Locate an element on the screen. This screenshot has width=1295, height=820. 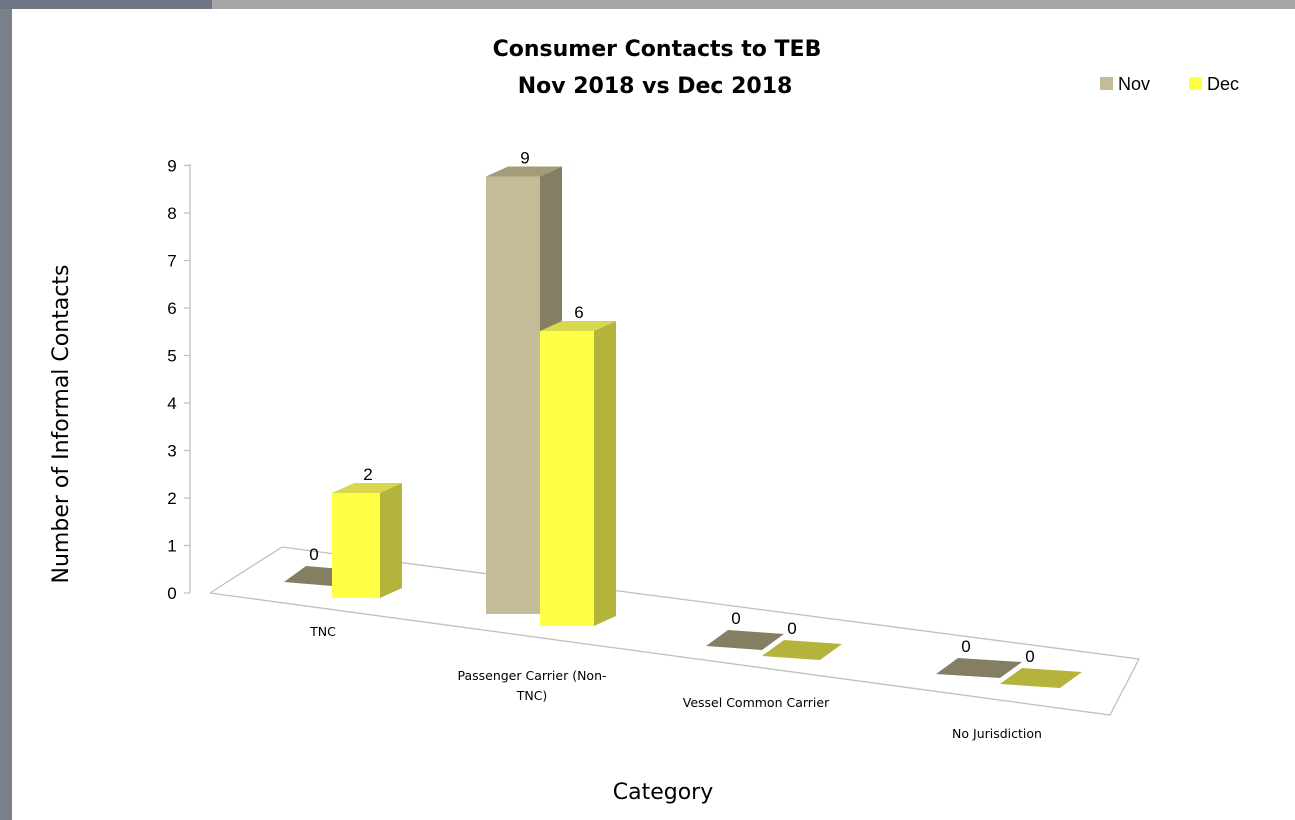
legend-swatch-dec is located at coordinates (1195, 83).